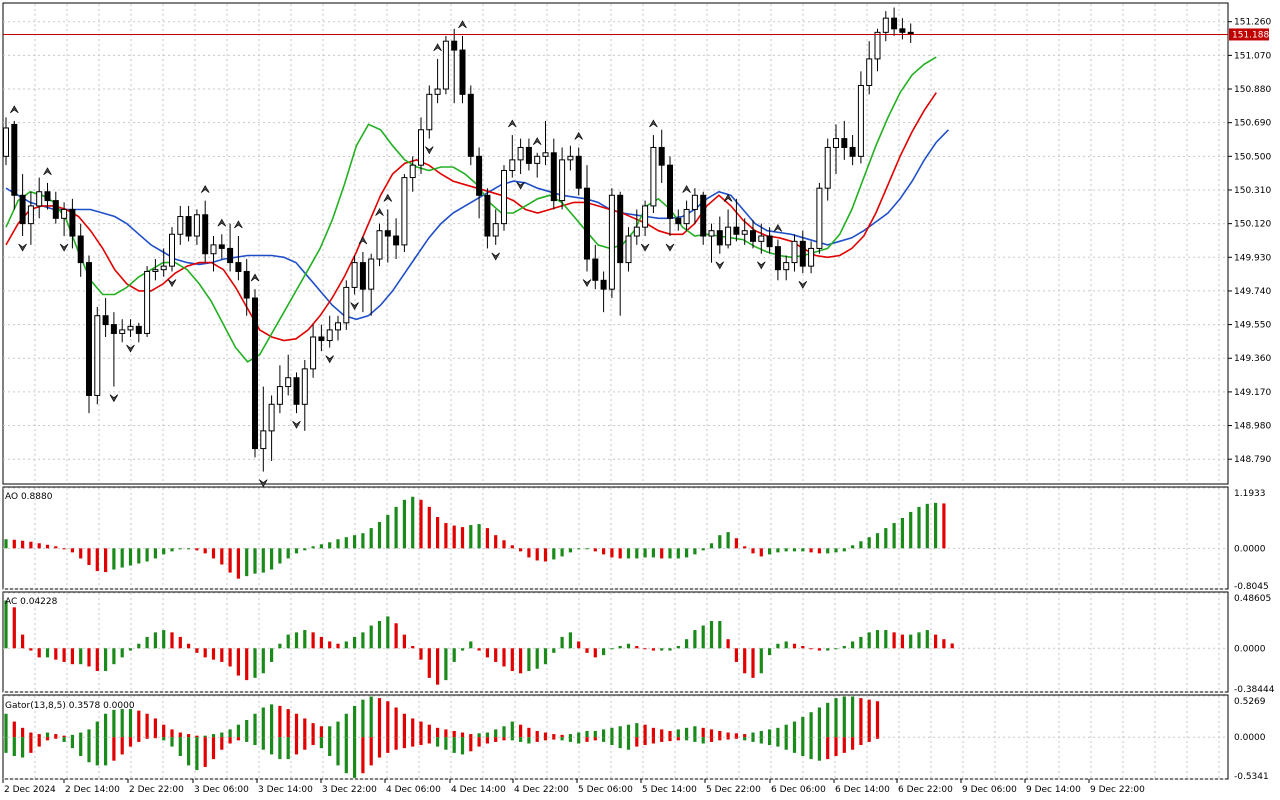 Image resolution: width=1280 pixels, height=800 pixels. Describe the element at coordinates (479, 642) in the screenshot. I see `ac-pane` at that location.